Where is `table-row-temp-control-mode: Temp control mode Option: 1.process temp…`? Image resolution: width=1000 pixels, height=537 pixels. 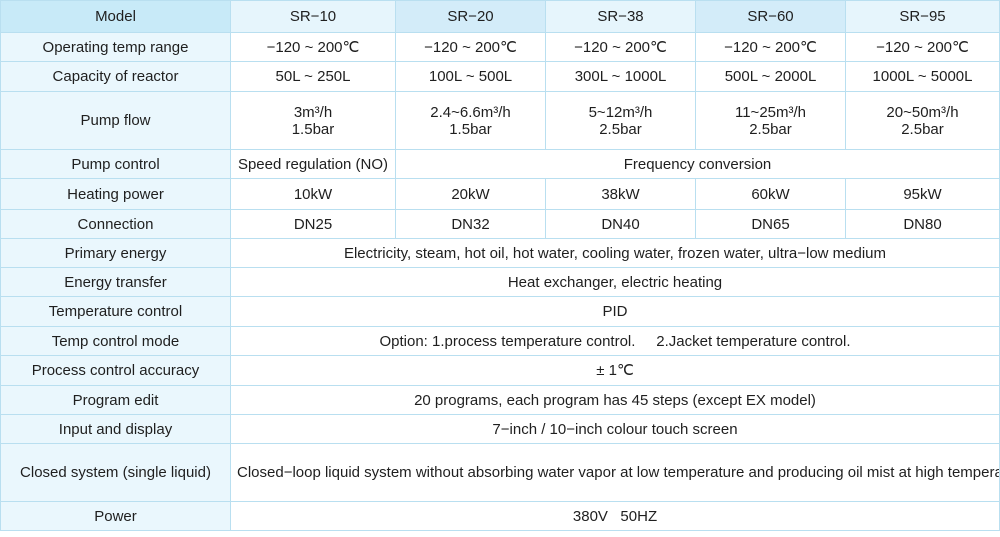 table-row-temp-control-mode: Temp control mode Option: 1.process temp… is located at coordinates (500, 341).